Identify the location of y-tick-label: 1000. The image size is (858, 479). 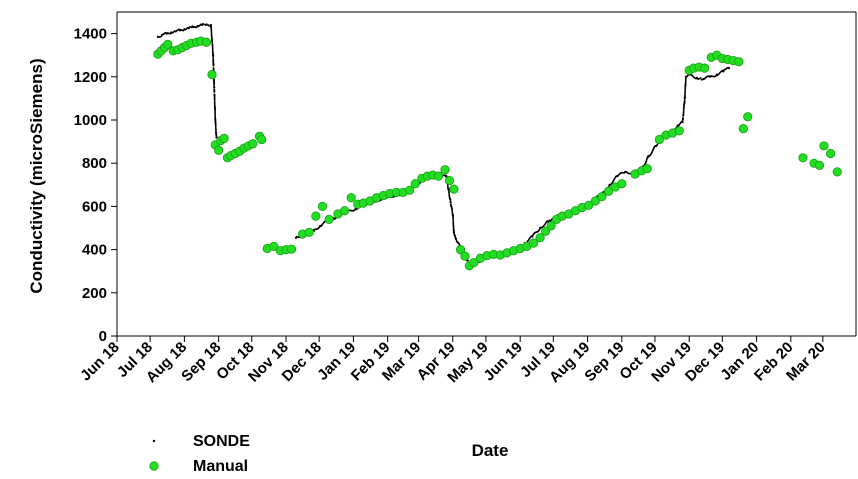
(90, 120).